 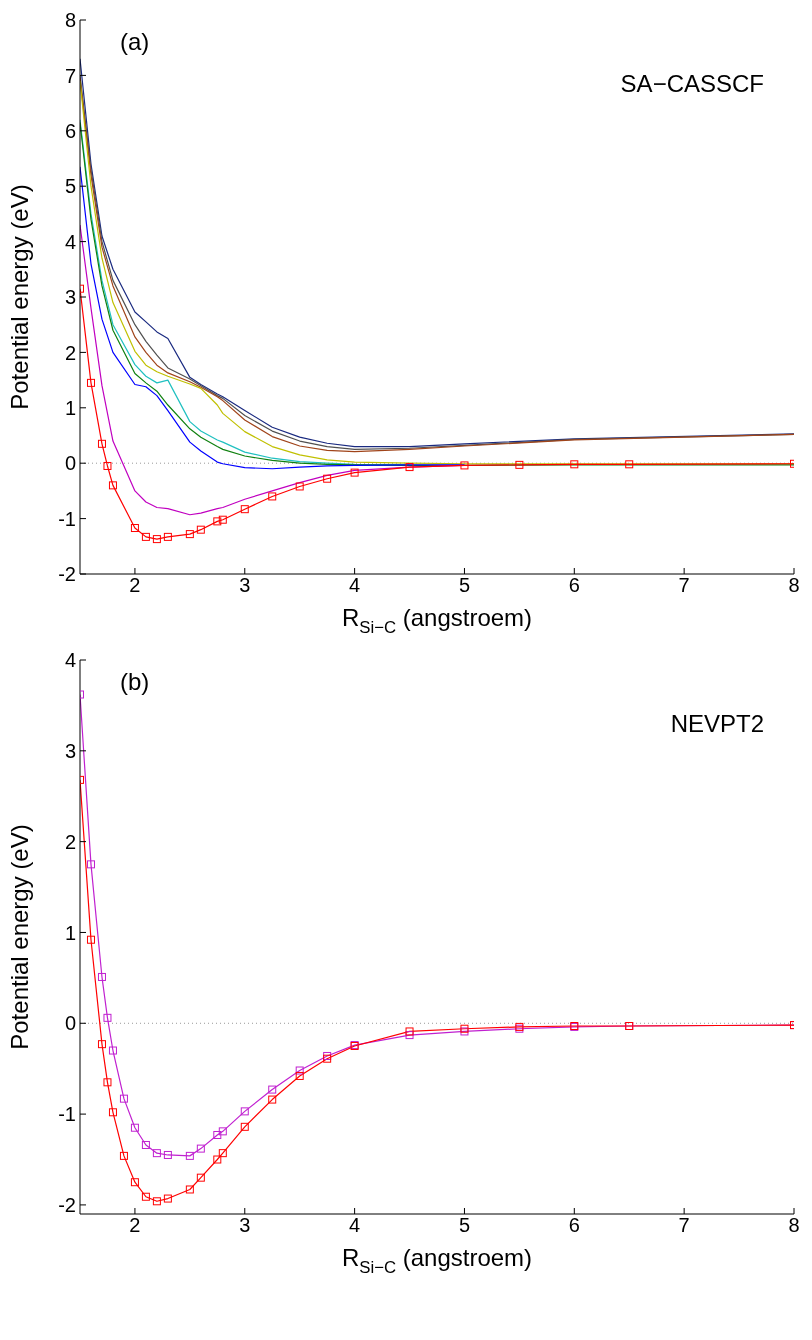 I want to click on y-tick-label: 7, so click(x=70, y=75).